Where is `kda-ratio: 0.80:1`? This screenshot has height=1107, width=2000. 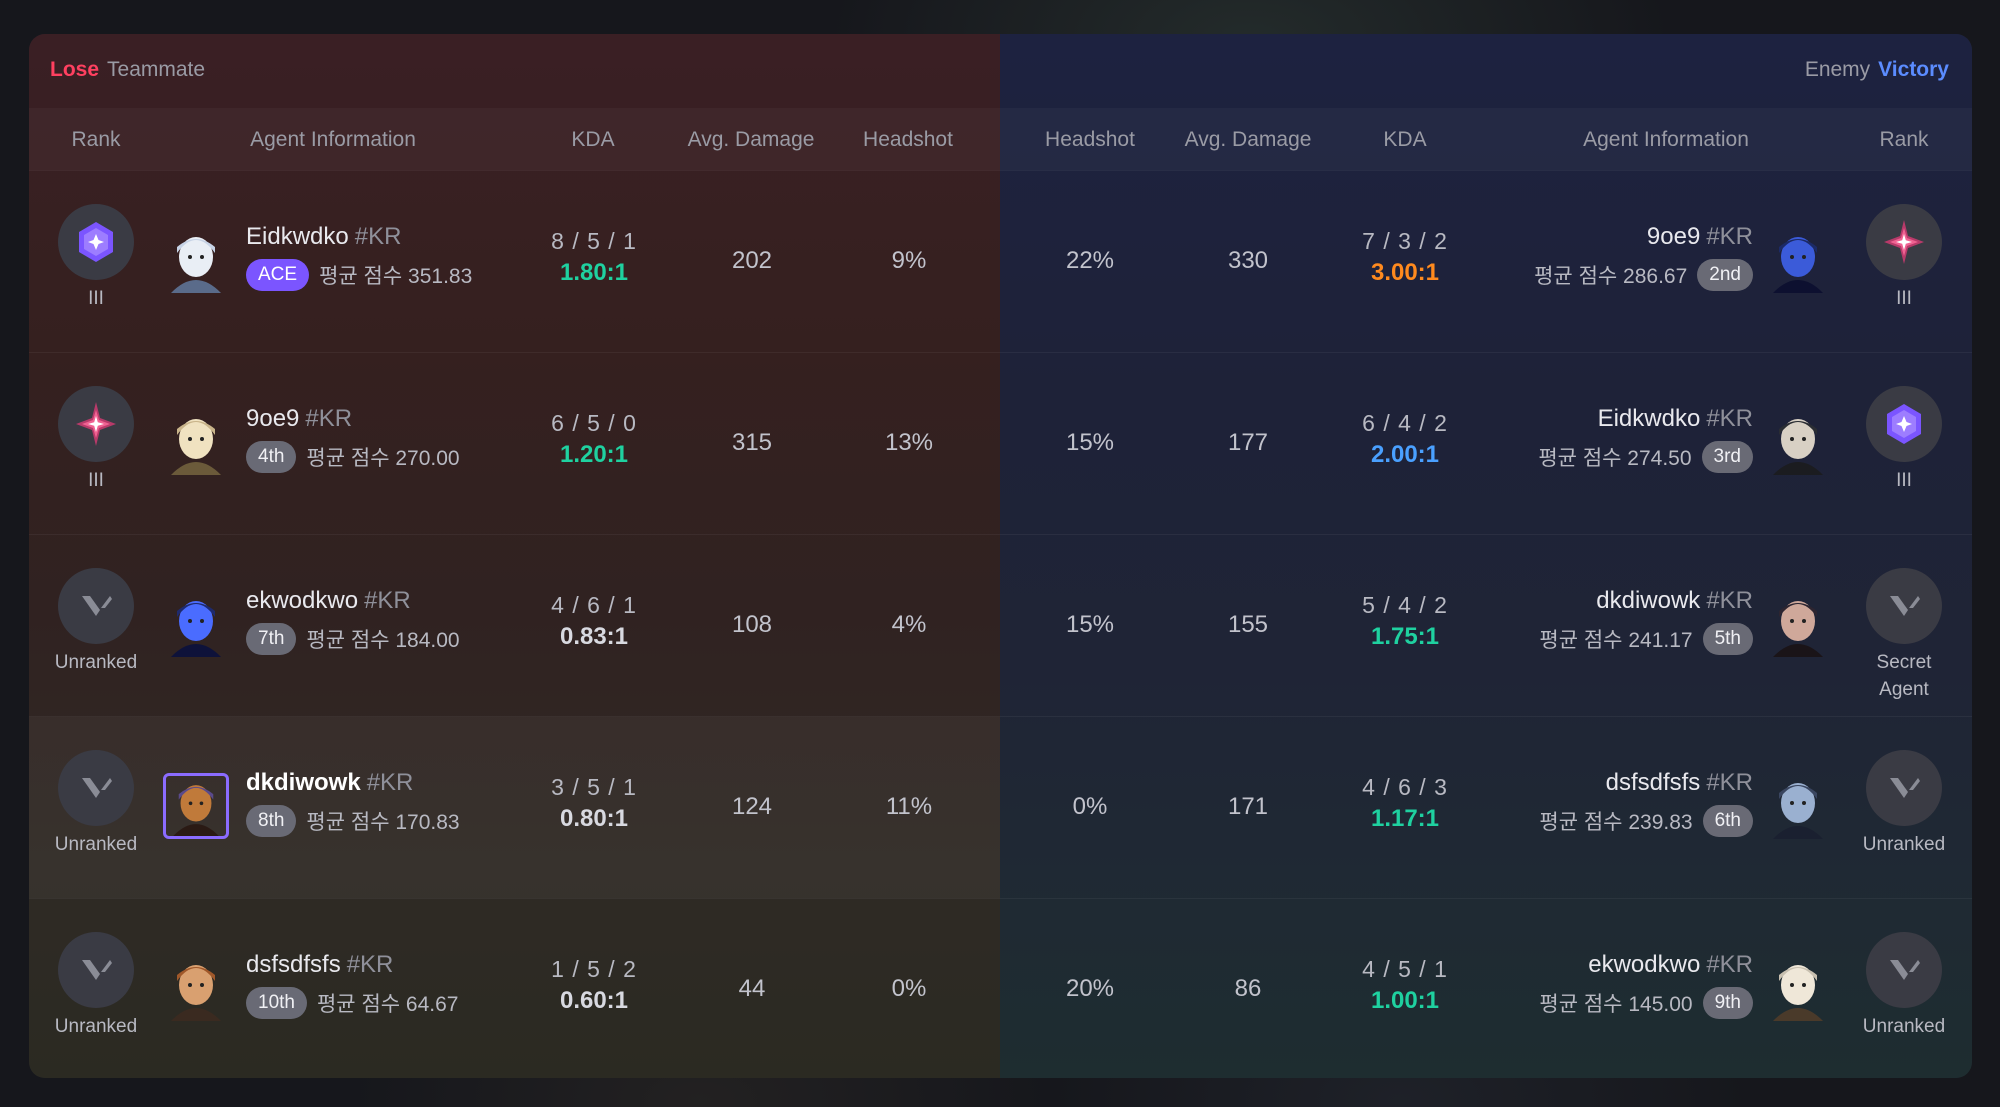 kda-ratio: 0.80:1 is located at coordinates (594, 818).